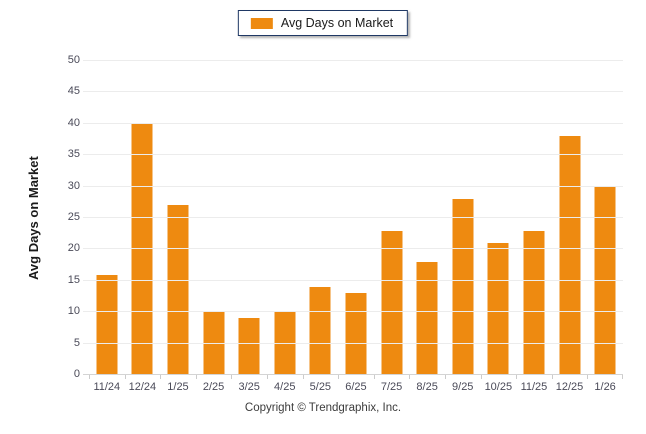 The width and height of the screenshot is (646, 434). What do you see at coordinates (261, 23) in the screenshot?
I see `legend-swatch-icon` at bounding box center [261, 23].